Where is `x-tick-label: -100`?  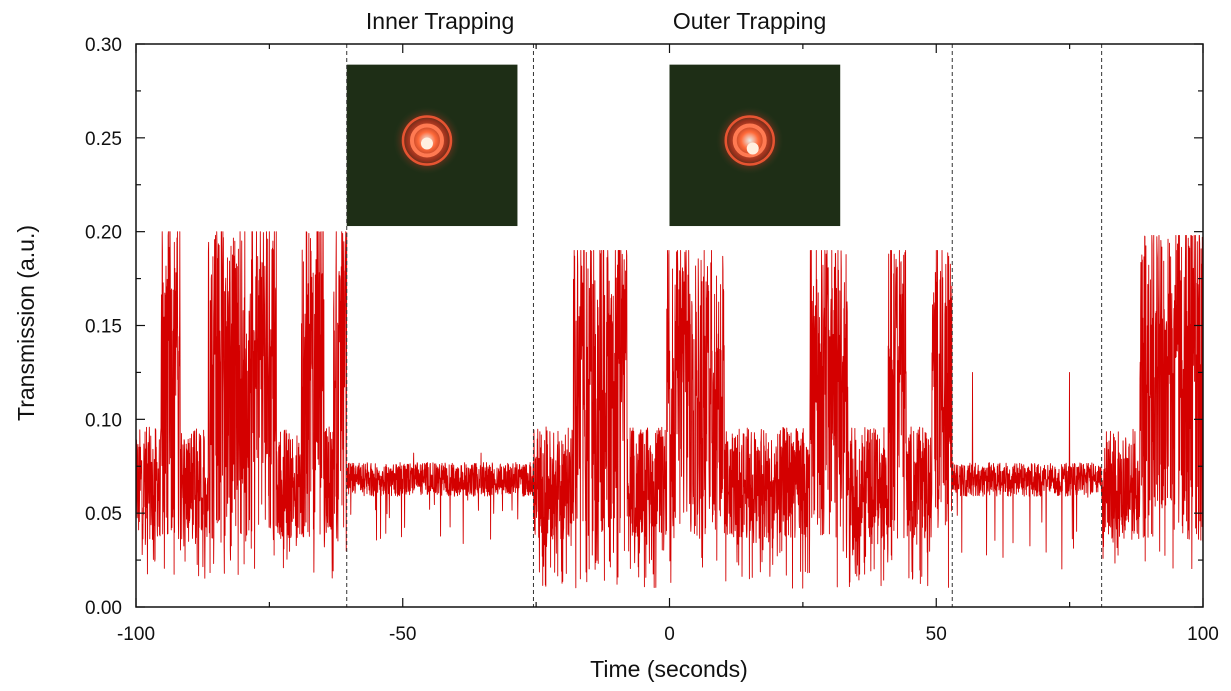
x-tick-label: -100 is located at coordinates (136, 634).